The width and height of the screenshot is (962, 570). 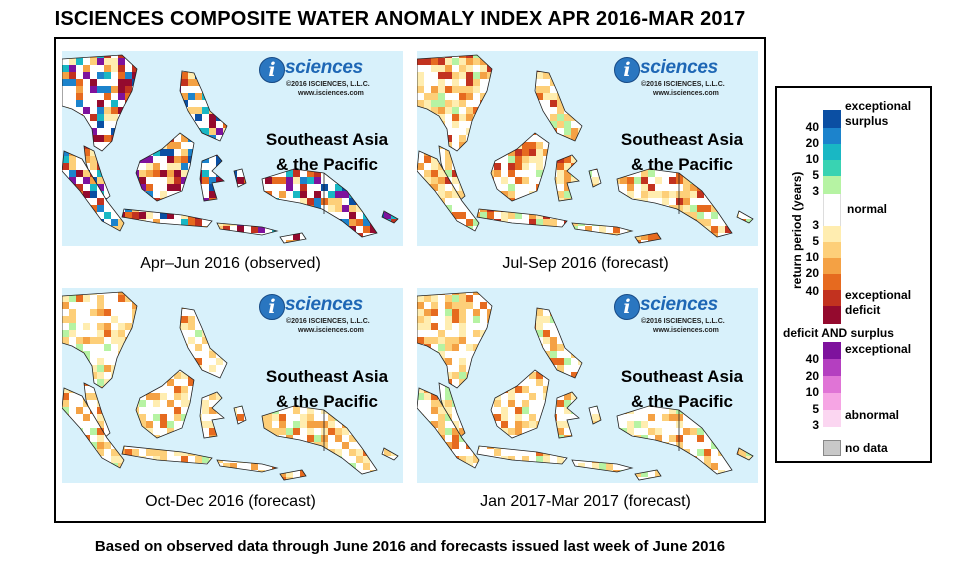 I want to click on legend-surplus-label: surplus, so click(x=866, y=121).